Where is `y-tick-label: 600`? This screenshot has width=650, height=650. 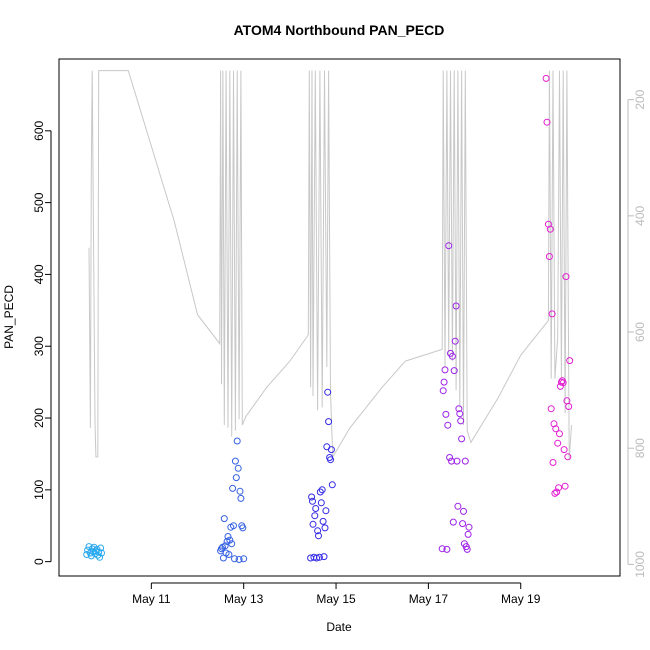 y-tick-label: 600 is located at coordinates (39, 130).